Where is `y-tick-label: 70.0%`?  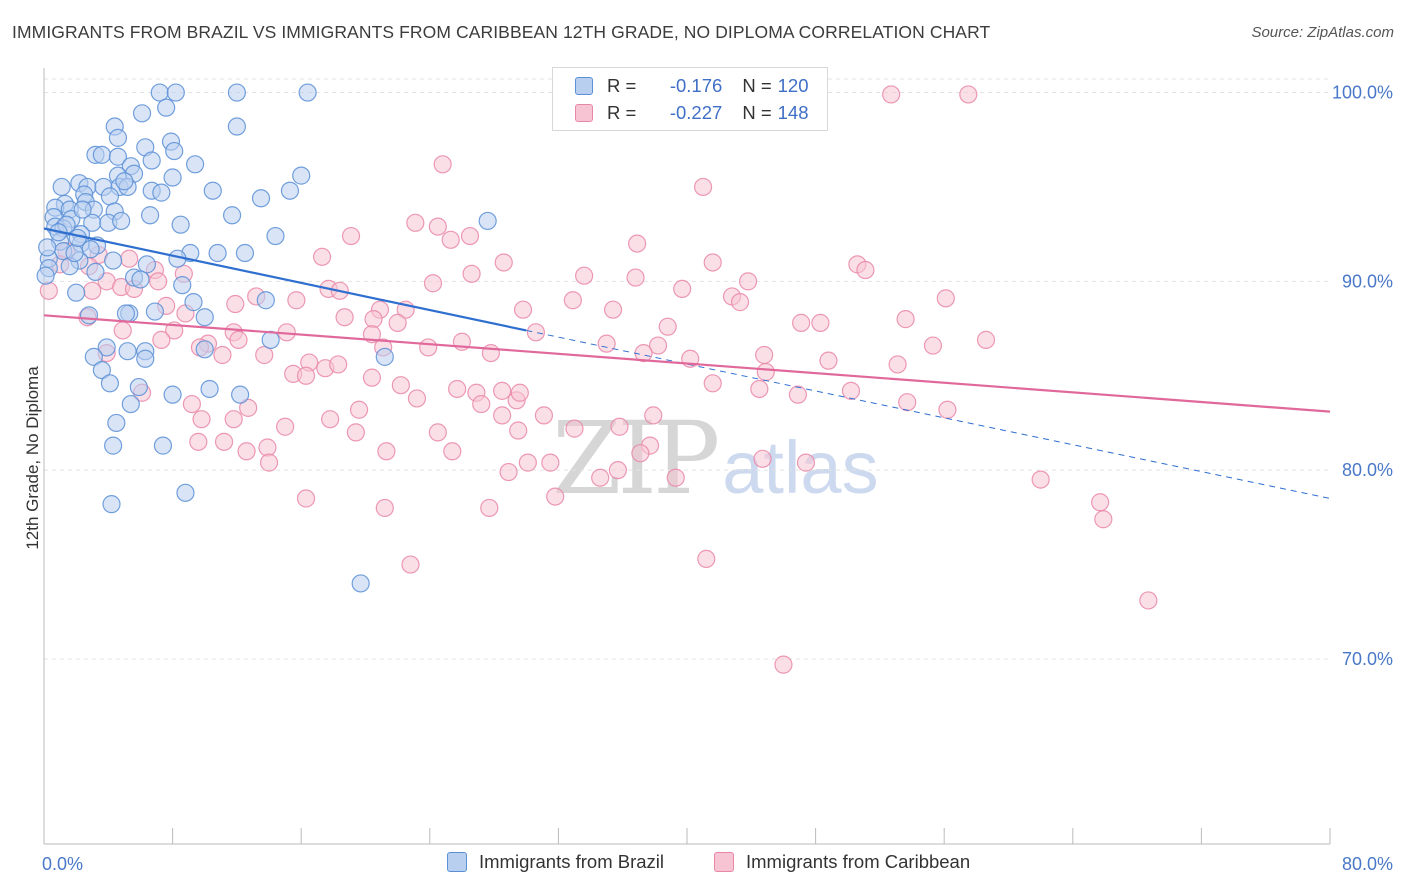 y-tick-label: 70.0% is located at coordinates (1367, 659).